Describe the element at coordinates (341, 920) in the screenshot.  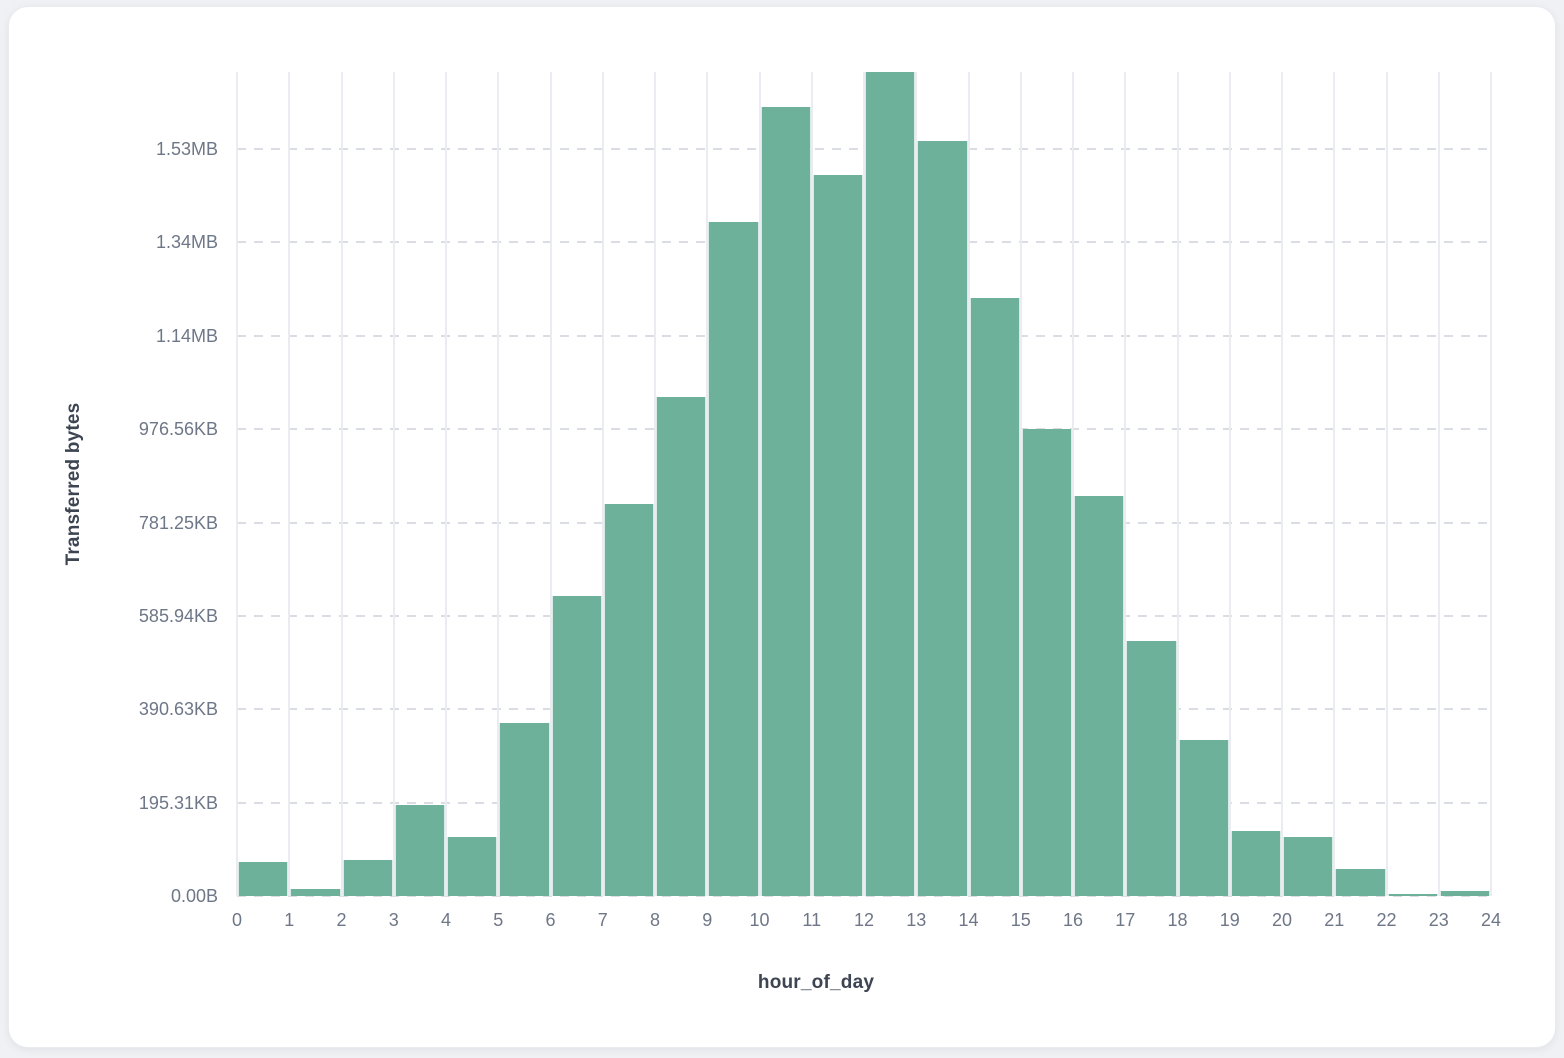
I see `x-tick-label: 2` at that location.